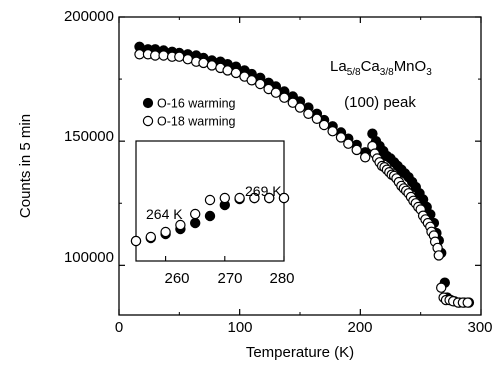 This screenshot has height=370, width=492. Describe the element at coordinates (381, 68) in the screenshot. I see `compound-annotation: La5/8Ca3/8MnO3` at that location.